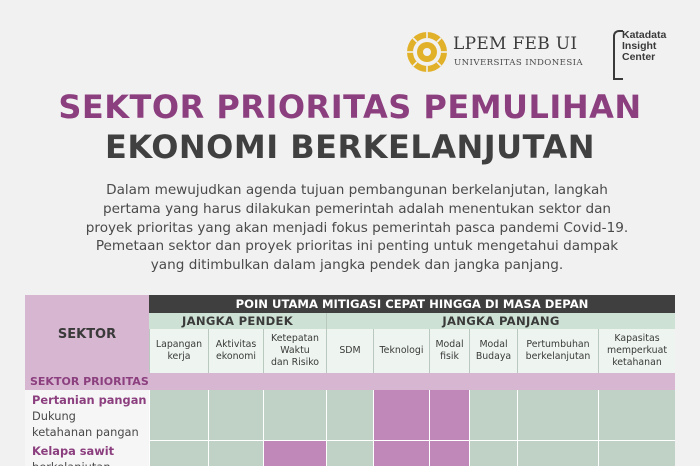 The image size is (700, 466). Describe the element at coordinates (618, 55) in the screenshot. I see `katadata-bracket-icon` at that location.